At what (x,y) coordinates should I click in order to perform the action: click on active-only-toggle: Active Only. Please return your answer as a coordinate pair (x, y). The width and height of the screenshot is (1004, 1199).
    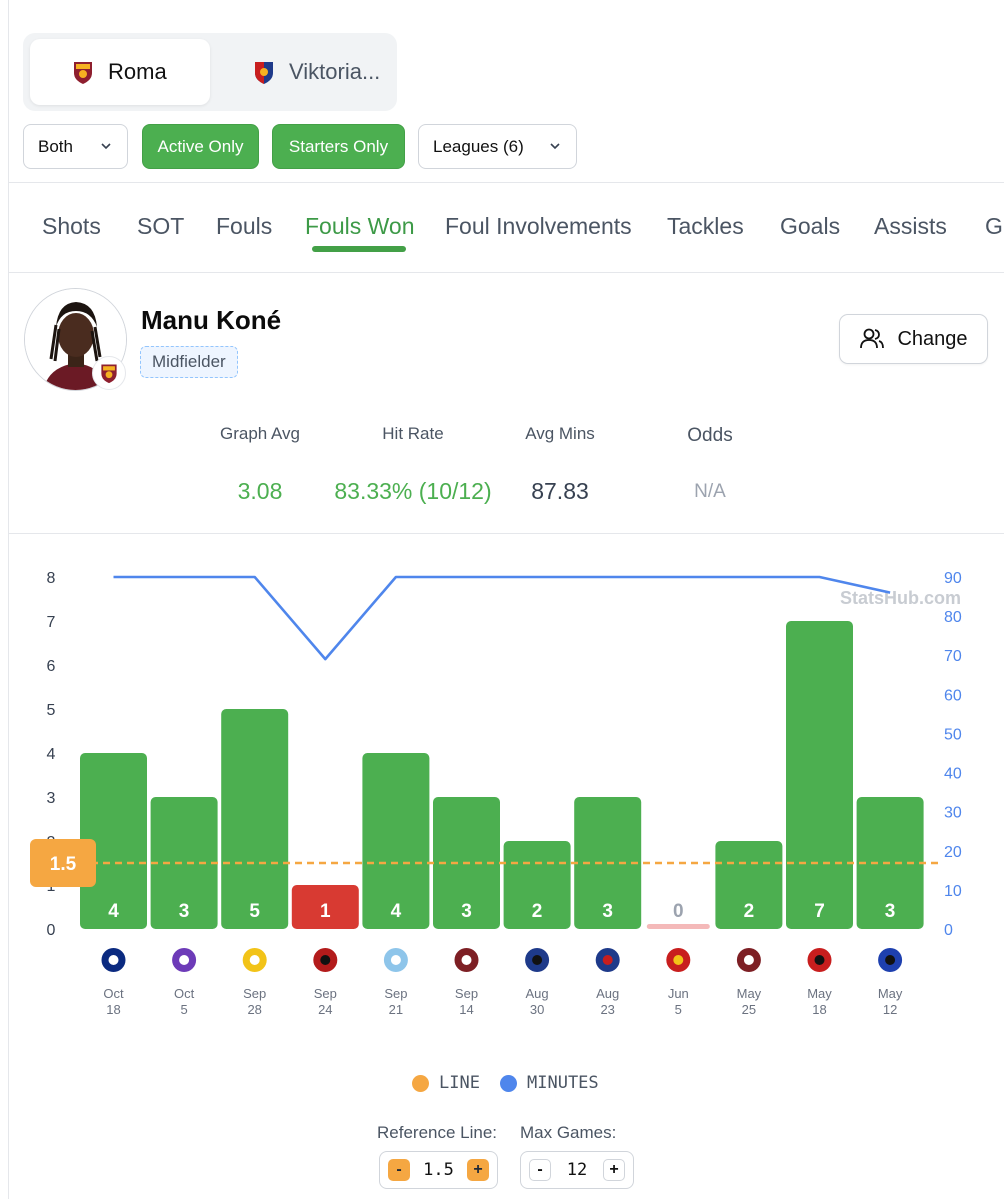
    Looking at the image, I should click on (200, 146).